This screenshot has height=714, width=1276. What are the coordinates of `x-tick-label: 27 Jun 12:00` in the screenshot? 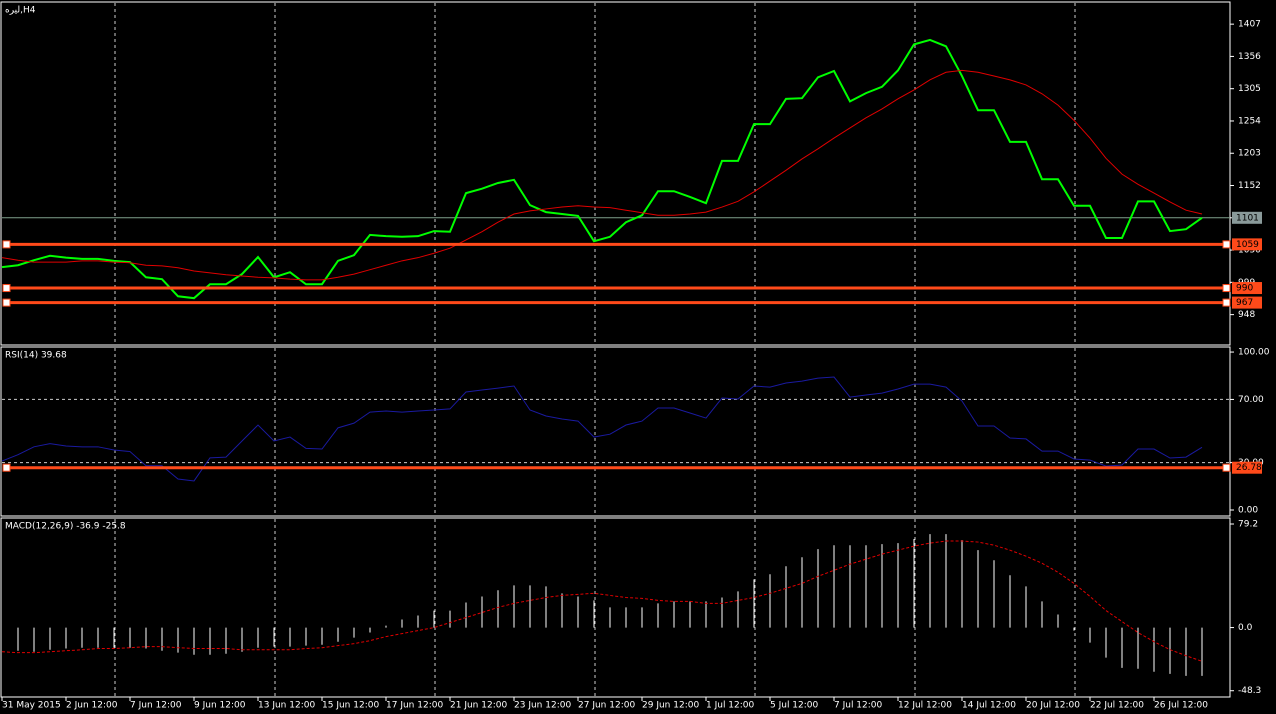 It's located at (606, 706).